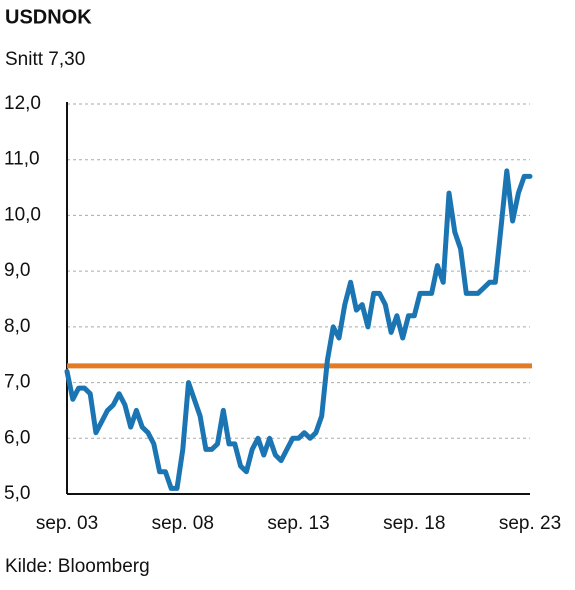 Image resolution: width=575 pixels, height=590 pixels. Describe the element at coordinates (67, 523) in the screenshot. I see `x-tick-label: sep. 03` at that location.